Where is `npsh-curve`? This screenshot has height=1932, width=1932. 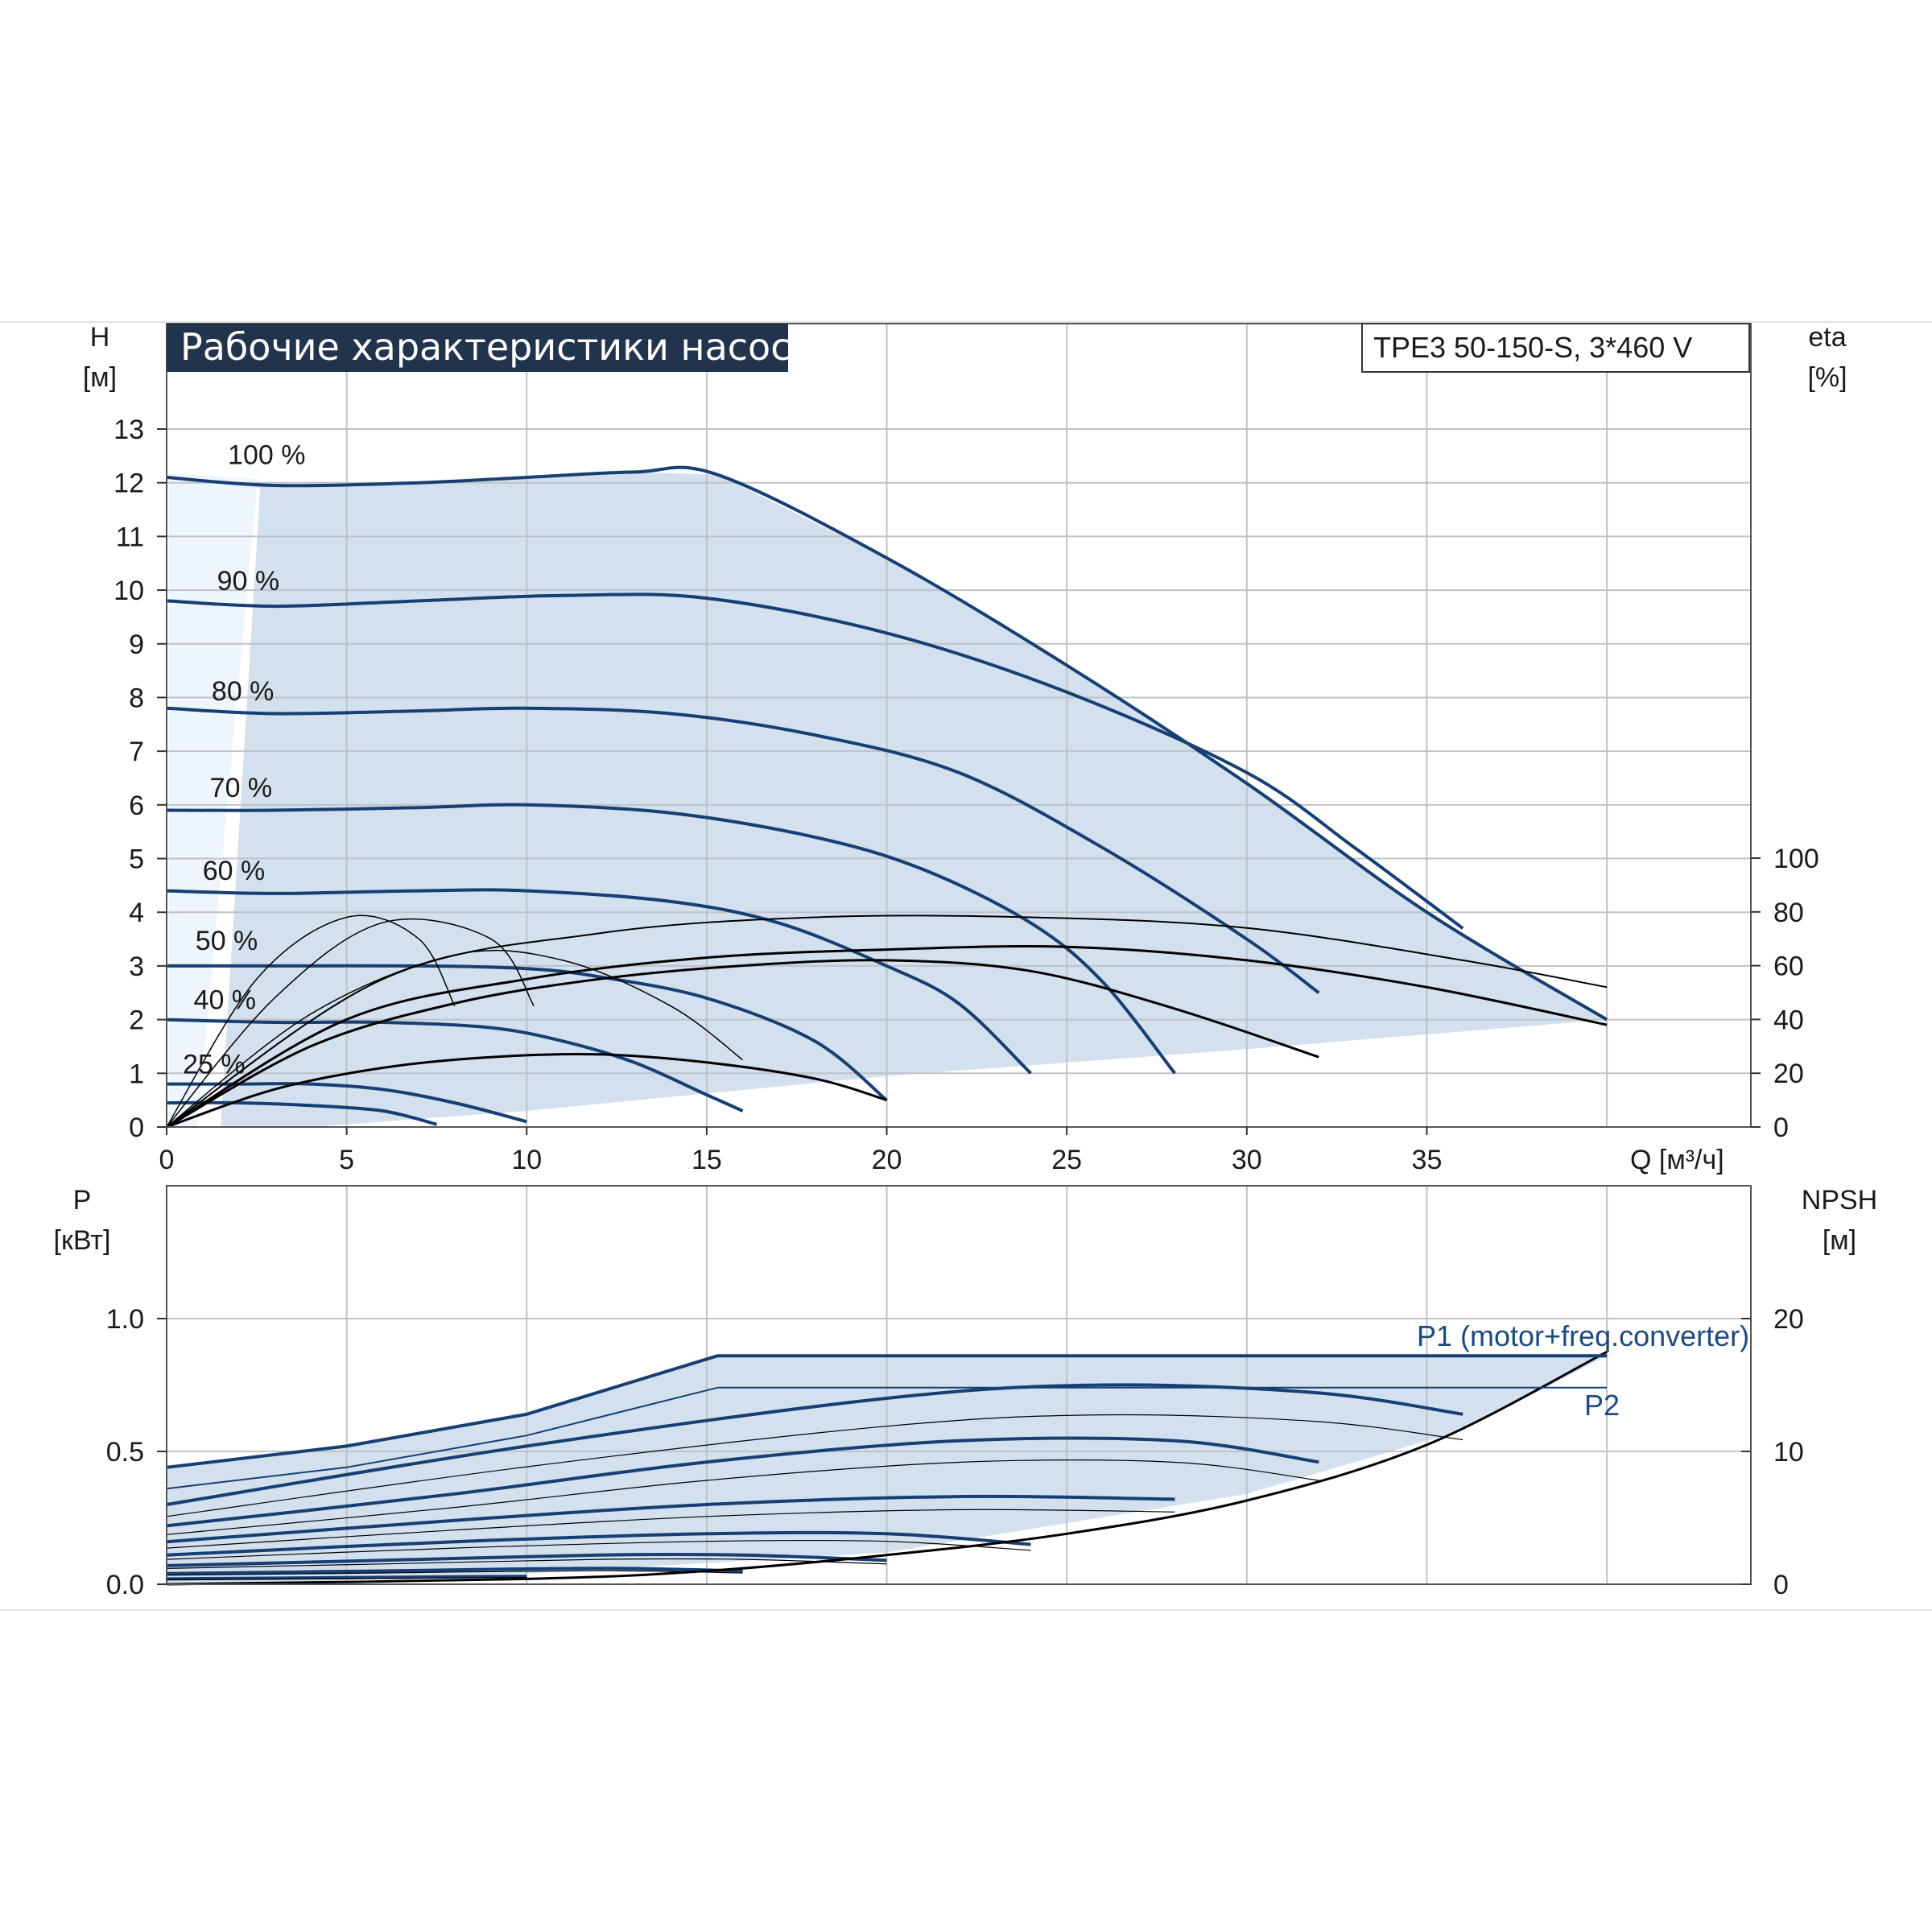
npsh-curve is located at coordinates (887, 1468).